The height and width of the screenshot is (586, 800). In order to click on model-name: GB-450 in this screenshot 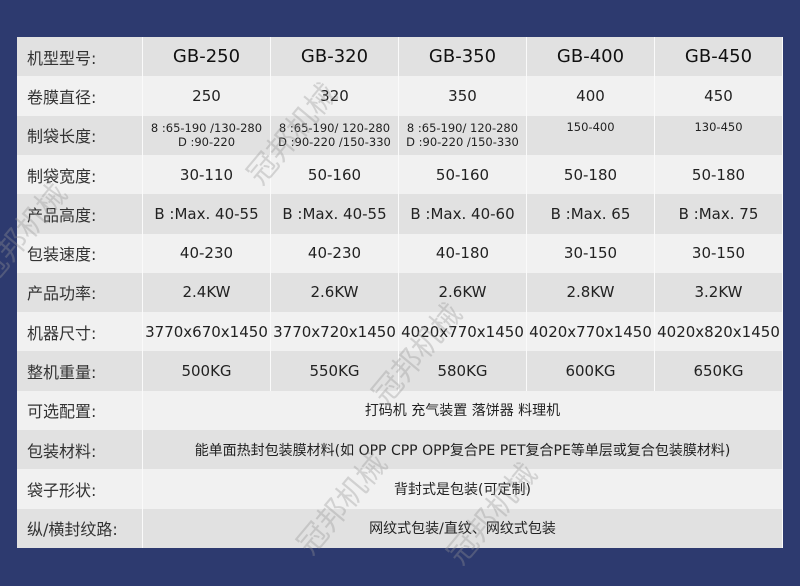, I will do `click(719, 57)`.